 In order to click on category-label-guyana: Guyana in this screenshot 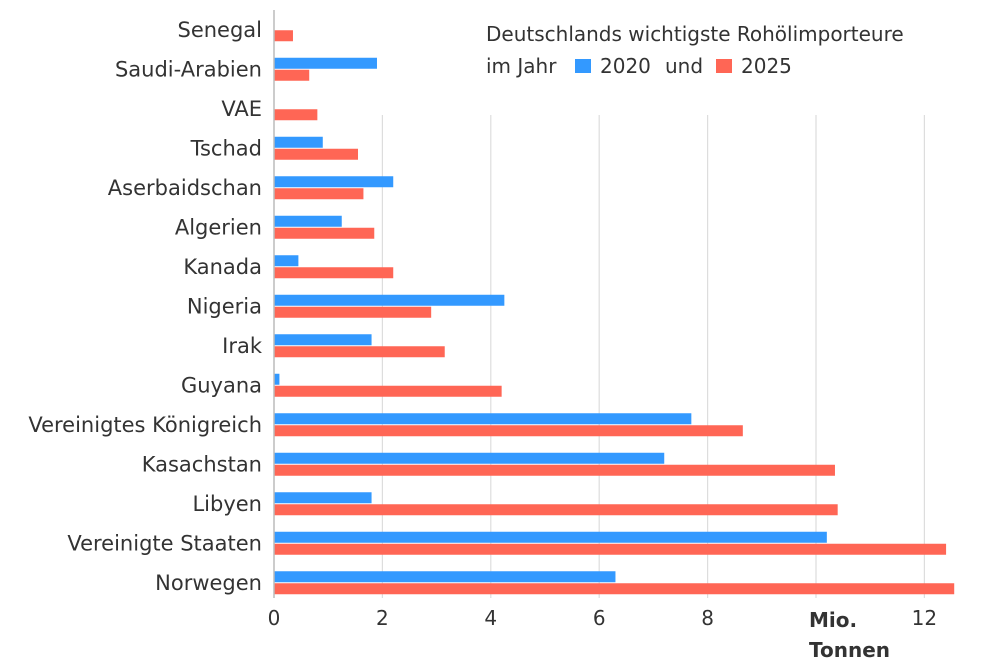, I will do `click(221, 385)`.